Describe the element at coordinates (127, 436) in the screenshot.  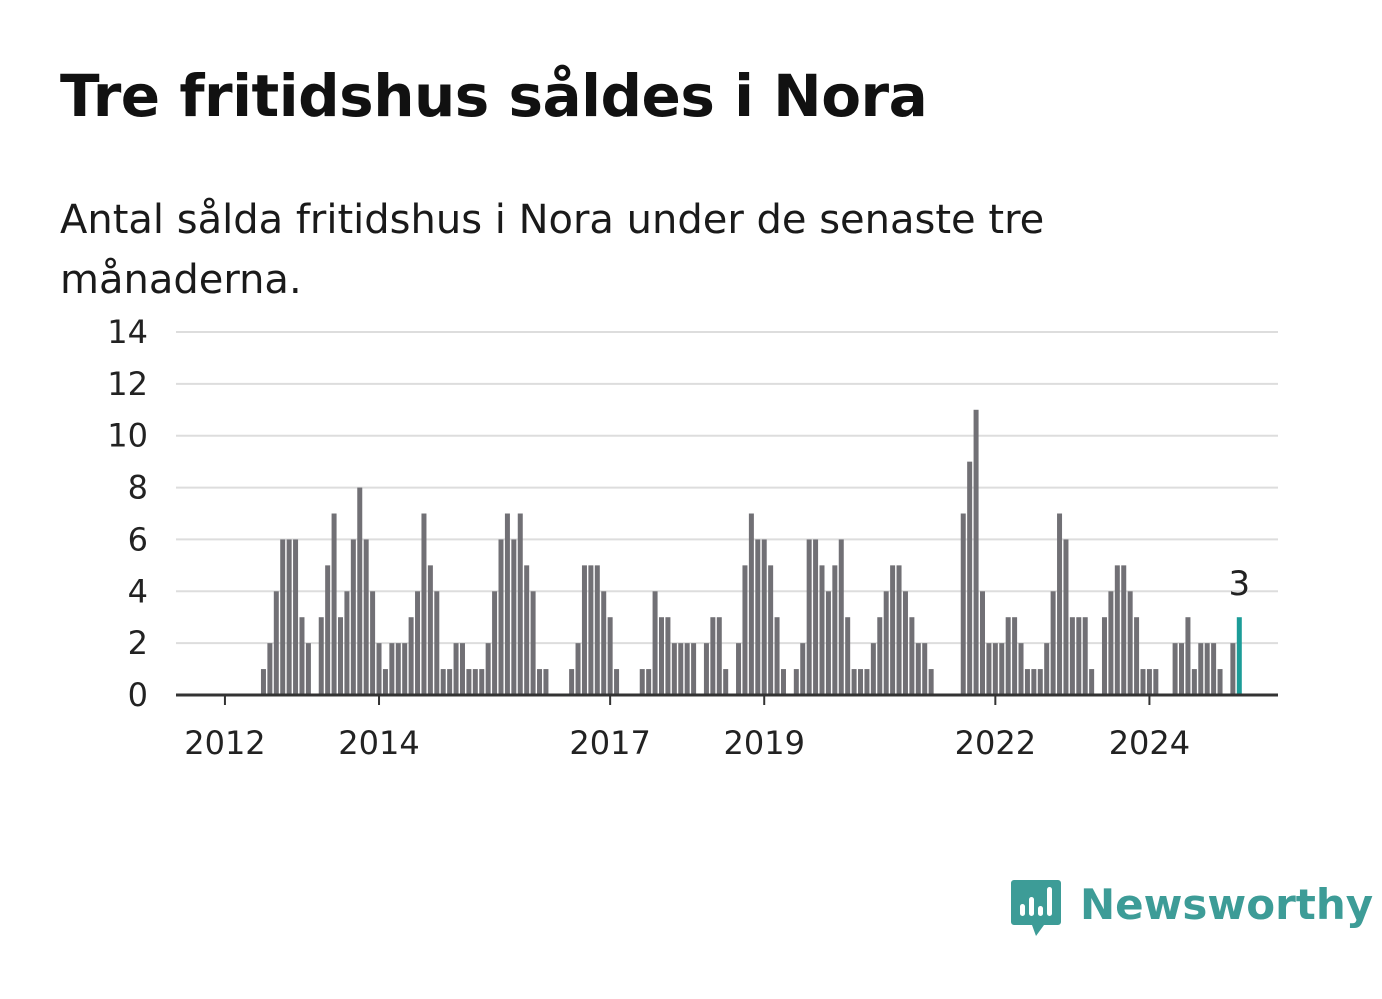
I see `y-tick-label: 10` at that location.